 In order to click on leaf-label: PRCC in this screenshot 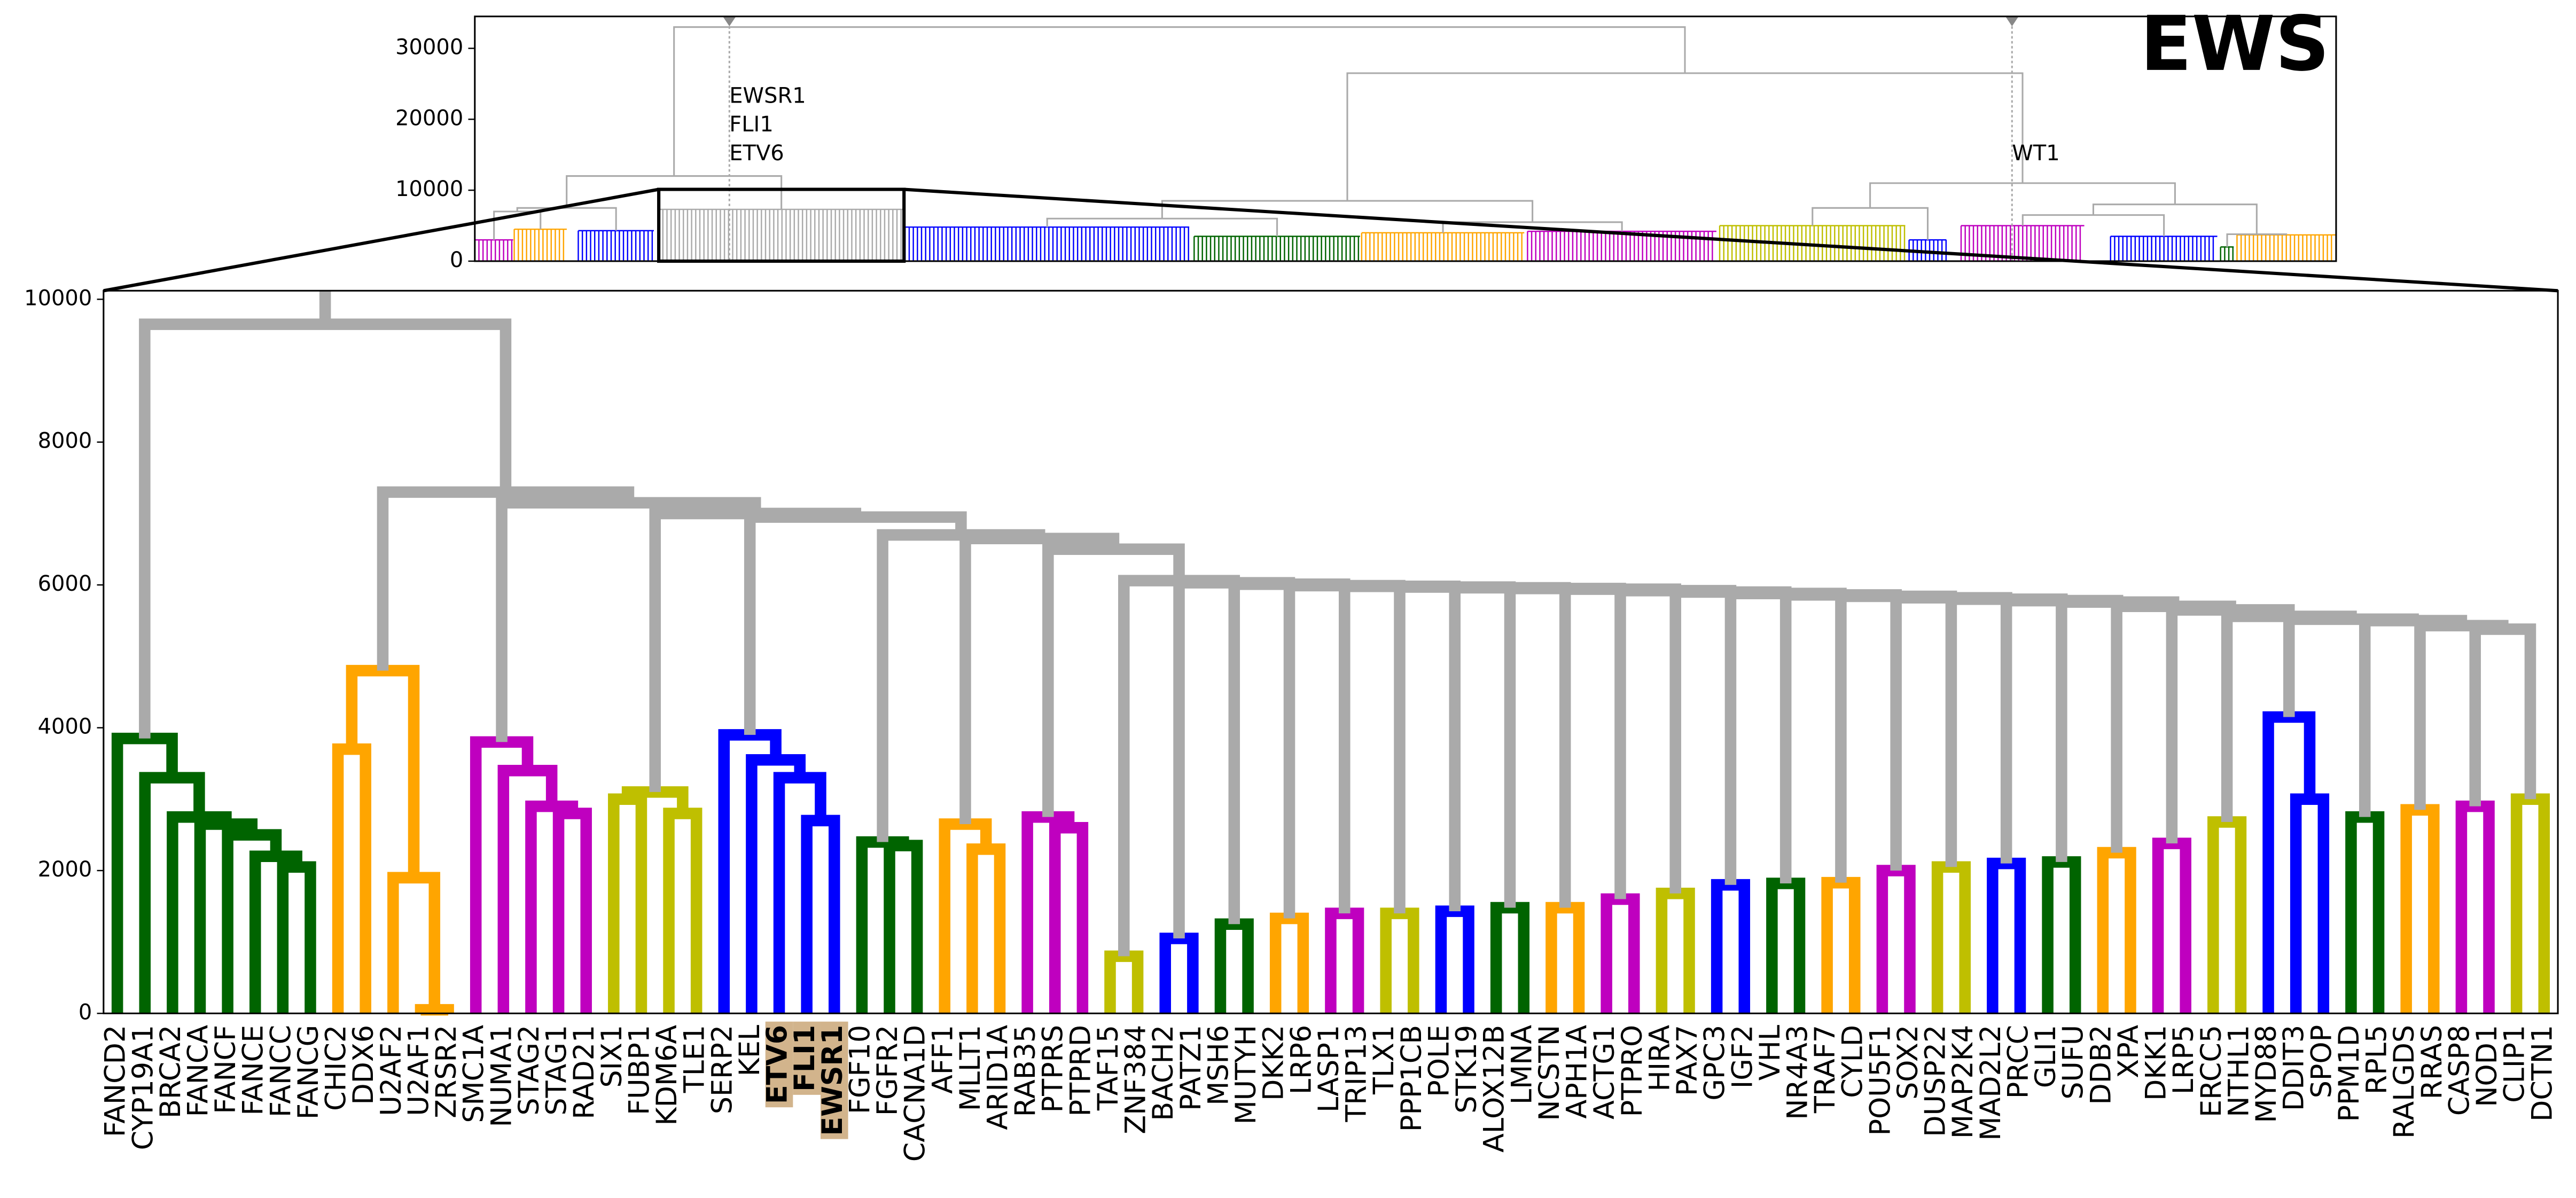, I will do `click(2018, 1062)`.